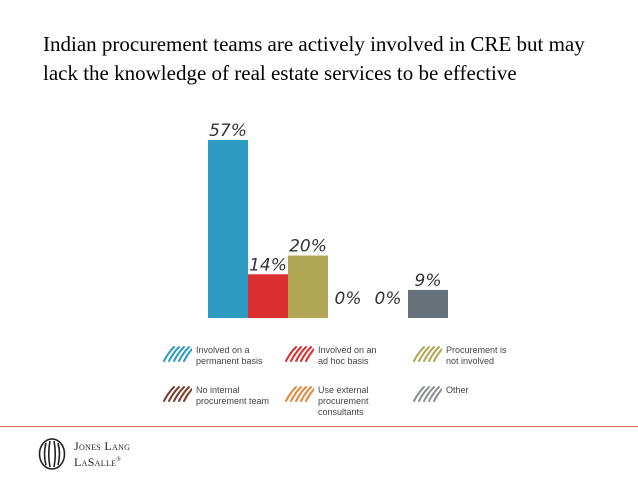 This screenshot has width=638, height=479. I want to click on data-label-other: 9%, so click(428, 281).